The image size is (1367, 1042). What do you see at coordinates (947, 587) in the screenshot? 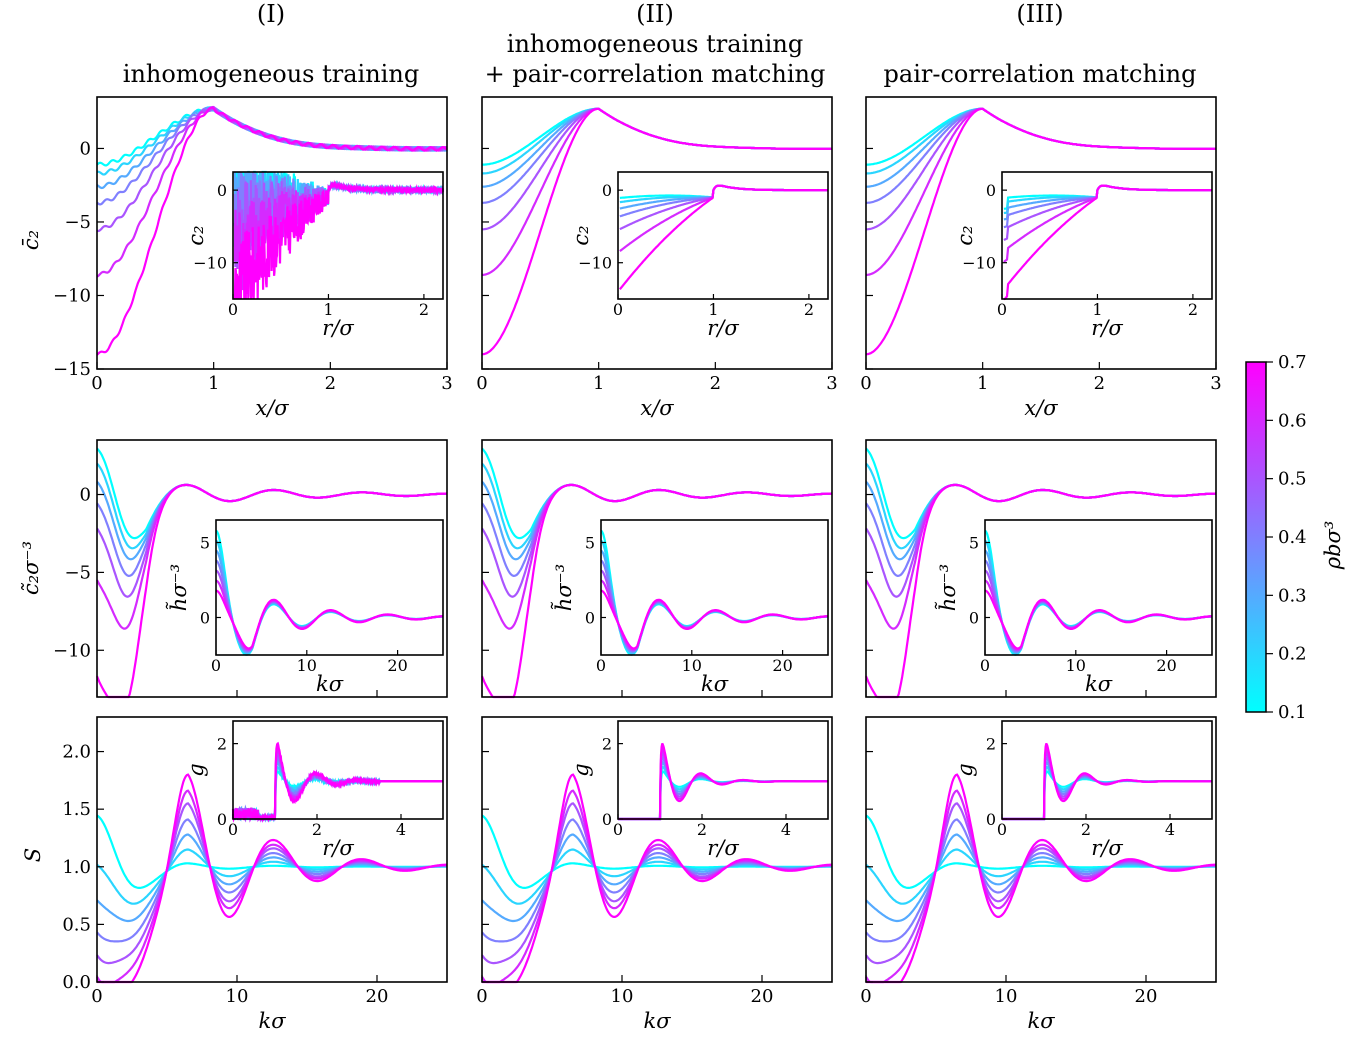
I see `inset-ylabel: h̃σ⁻³` at bounding box center [947, 587].